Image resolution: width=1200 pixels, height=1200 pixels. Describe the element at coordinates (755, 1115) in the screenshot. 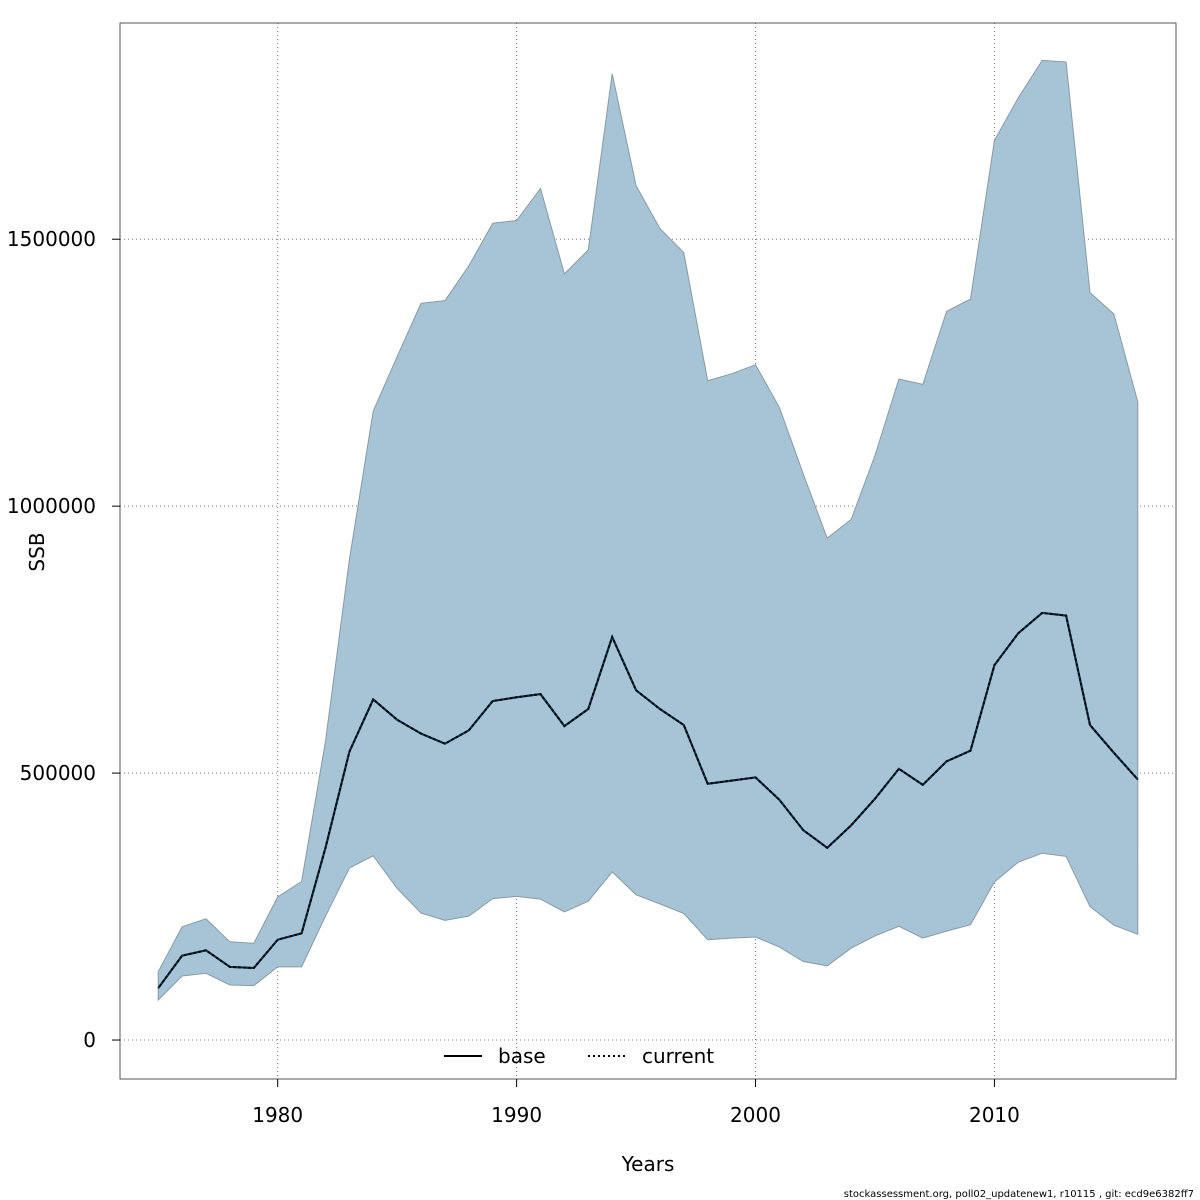

I see `x-tick-label-2000: 2000` at that location.